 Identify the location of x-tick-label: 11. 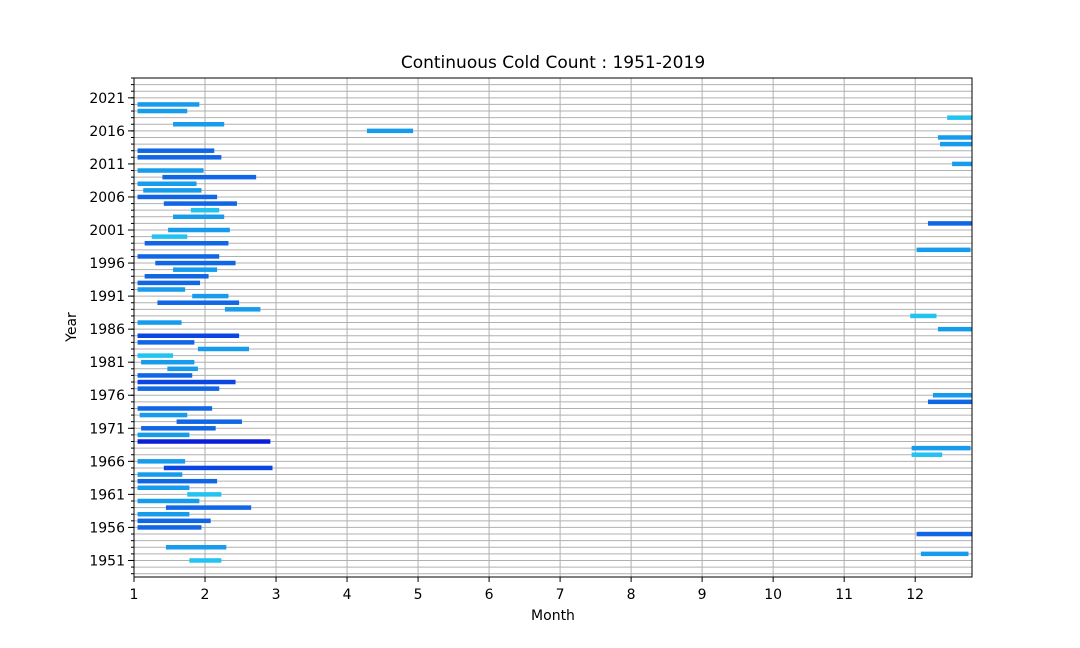
(844, 595).